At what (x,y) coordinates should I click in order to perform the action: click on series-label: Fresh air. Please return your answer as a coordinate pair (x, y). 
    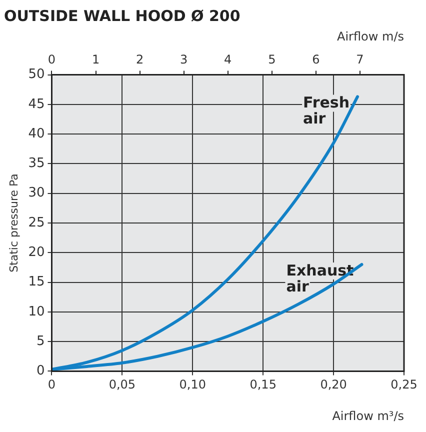
    Looking at the image, I should click on (326, 111).